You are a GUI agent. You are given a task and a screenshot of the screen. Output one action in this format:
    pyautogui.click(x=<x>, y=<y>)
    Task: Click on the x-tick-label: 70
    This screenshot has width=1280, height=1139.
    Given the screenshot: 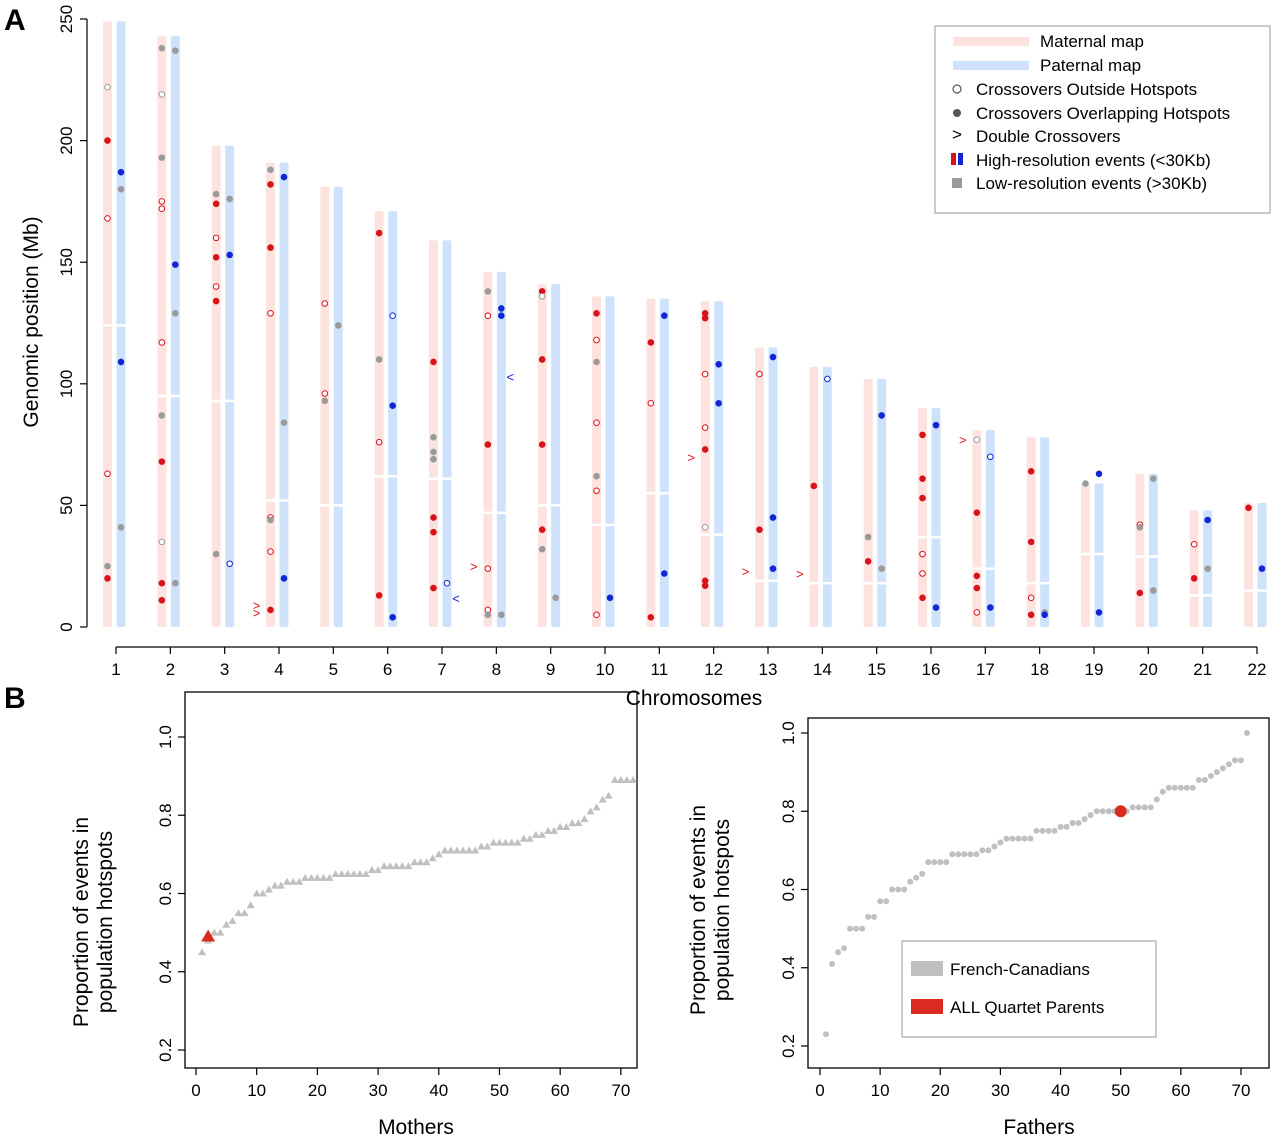 What is the action you would take?
    pyautogui.click(x=1241, y=1090)
    